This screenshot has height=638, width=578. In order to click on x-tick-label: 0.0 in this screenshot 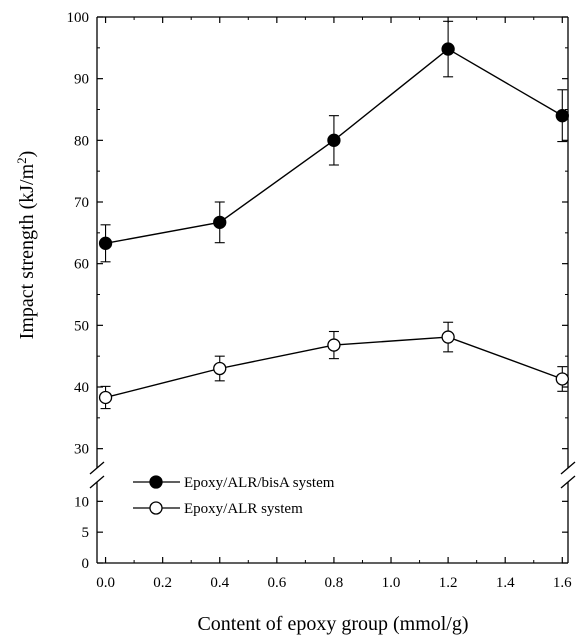, I will do `click(105, 583)`.